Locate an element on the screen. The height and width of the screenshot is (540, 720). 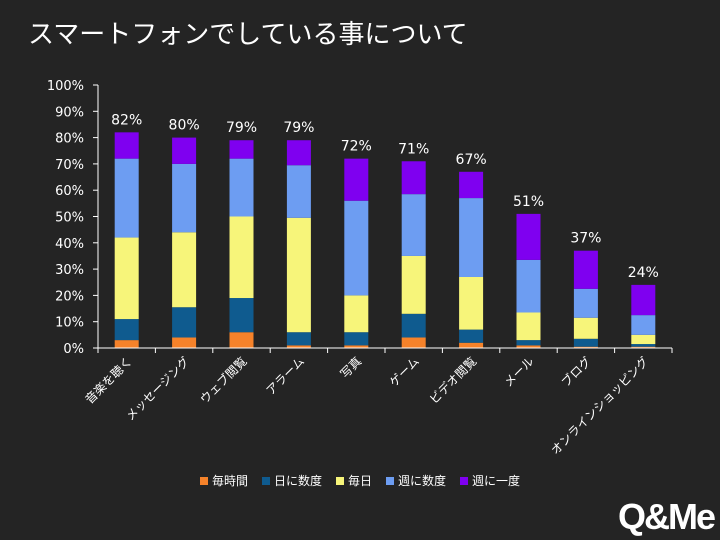
y-tick-label: 60% is located at coordinates (69, 191).